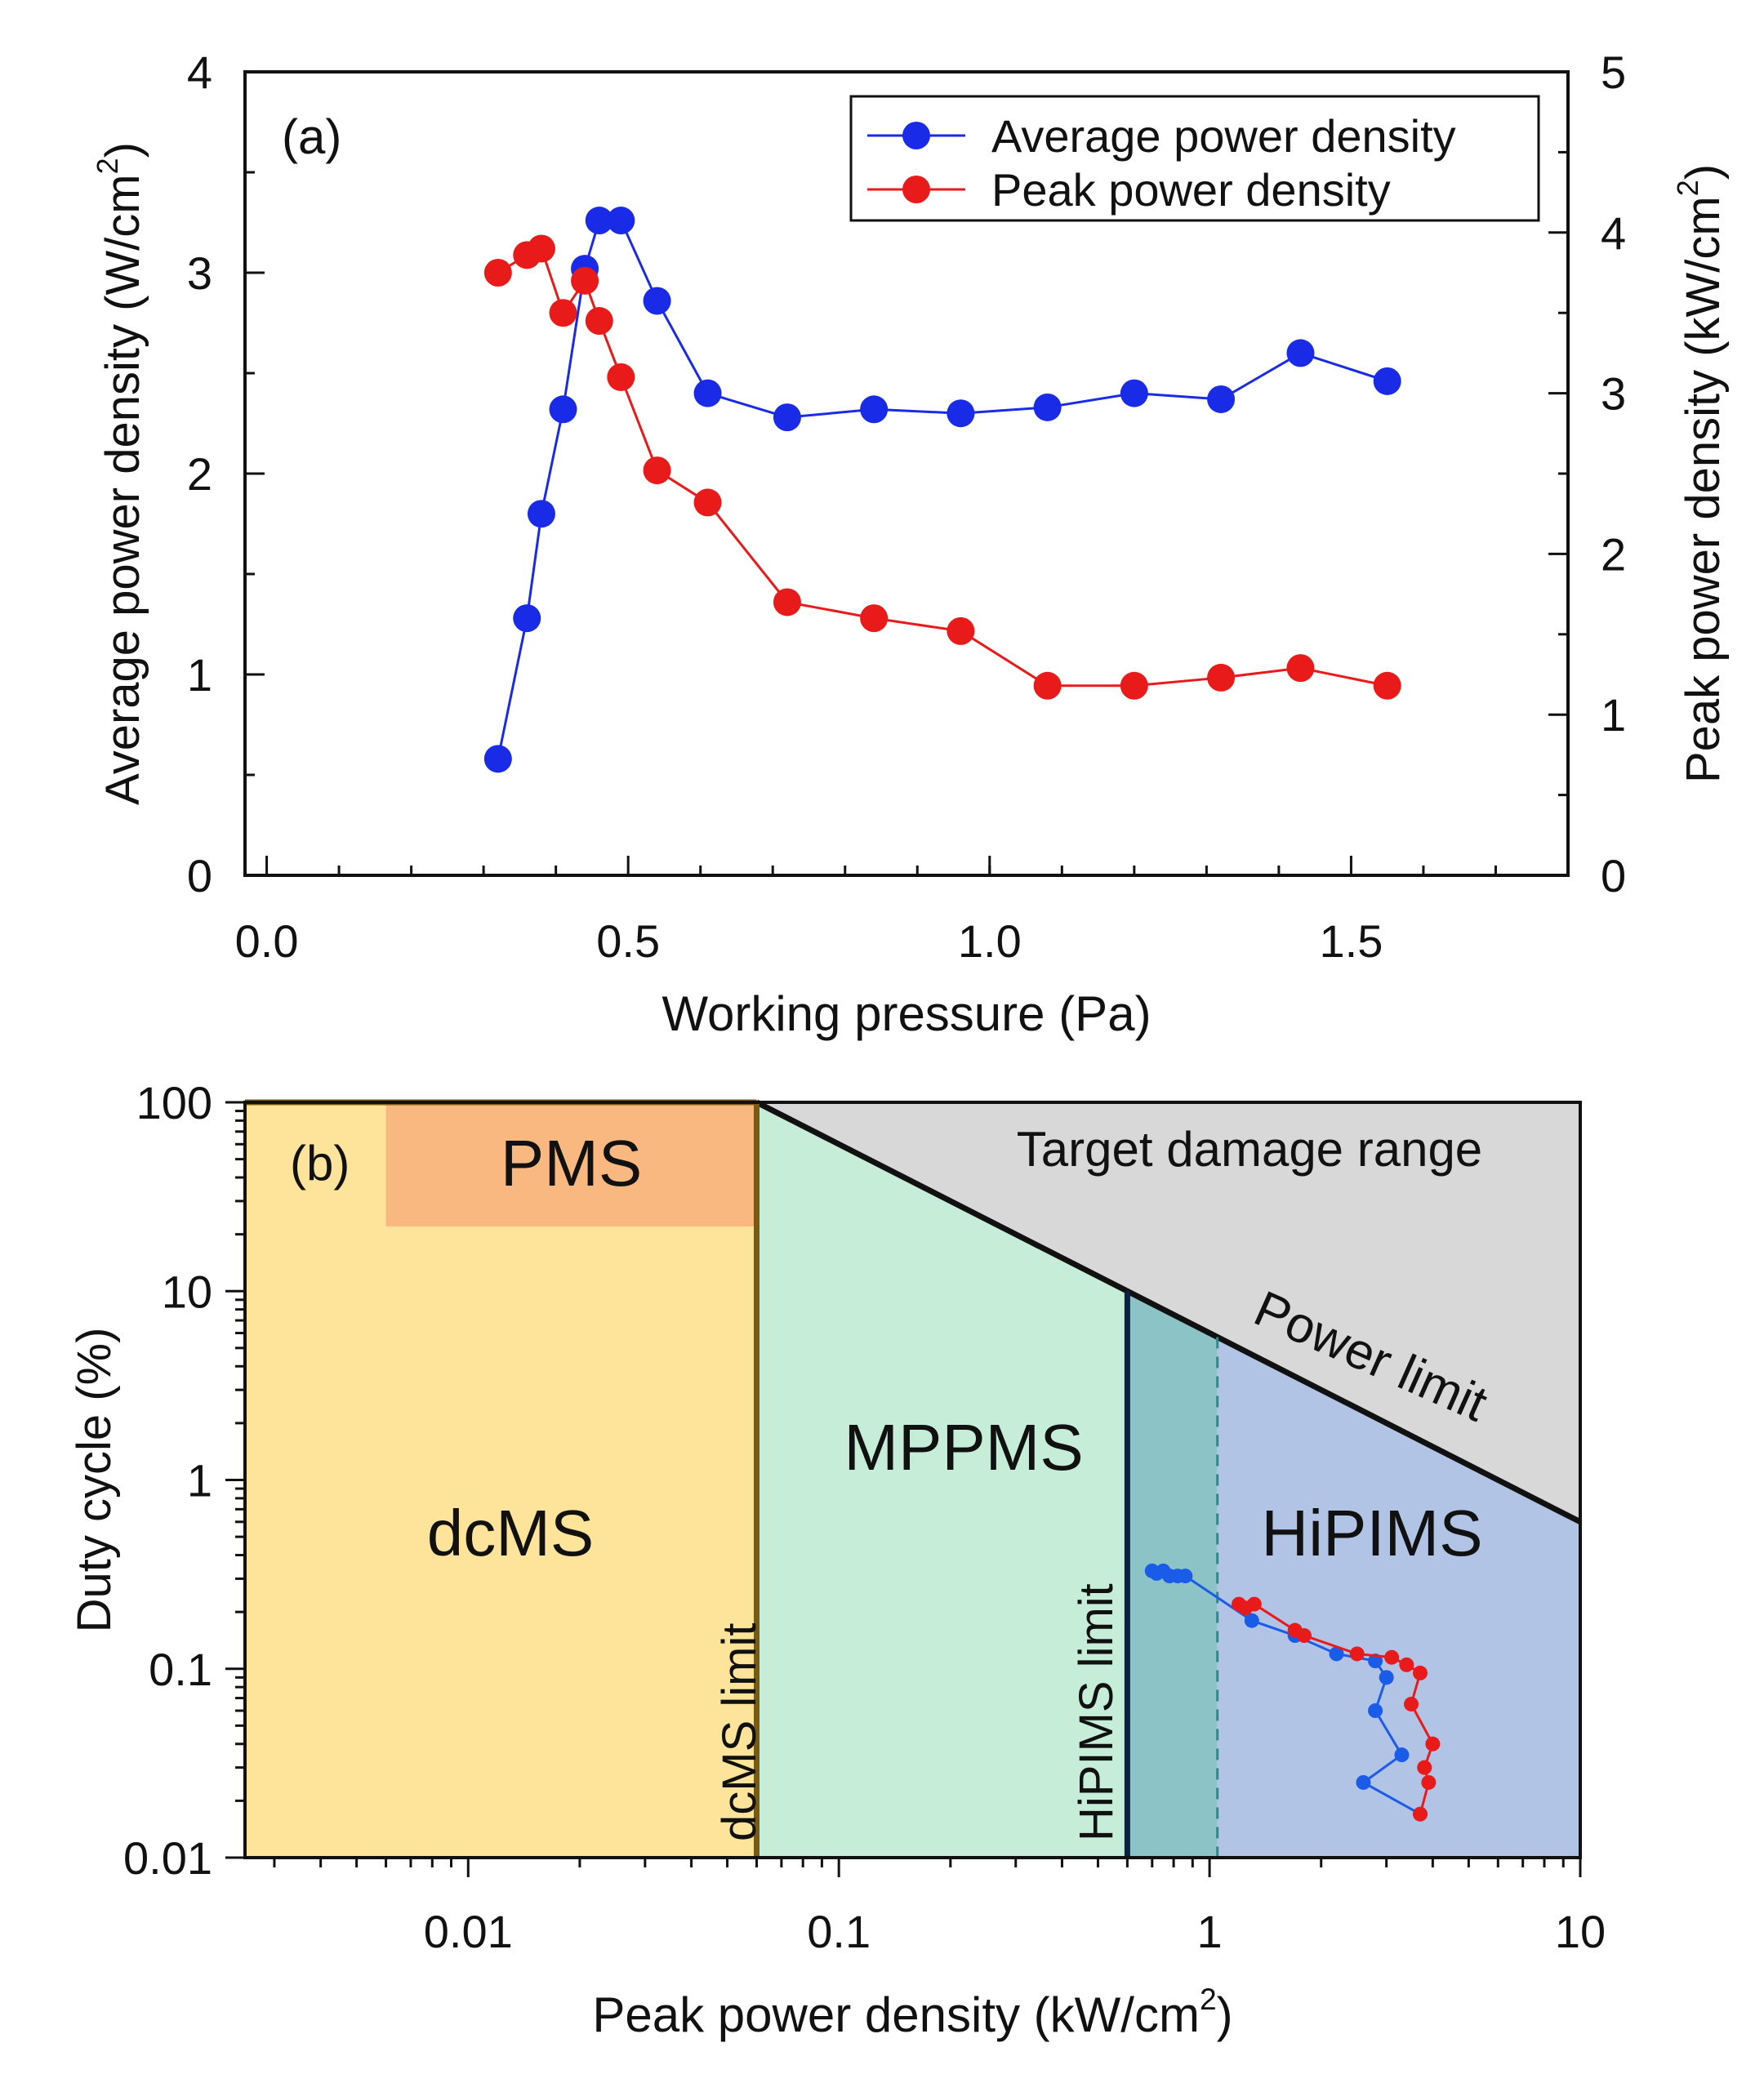  What do you see at coordinates (1613, 715) in the screenshot?
I see `y2-tick-label: 1` at bounding box center [1613, 715].